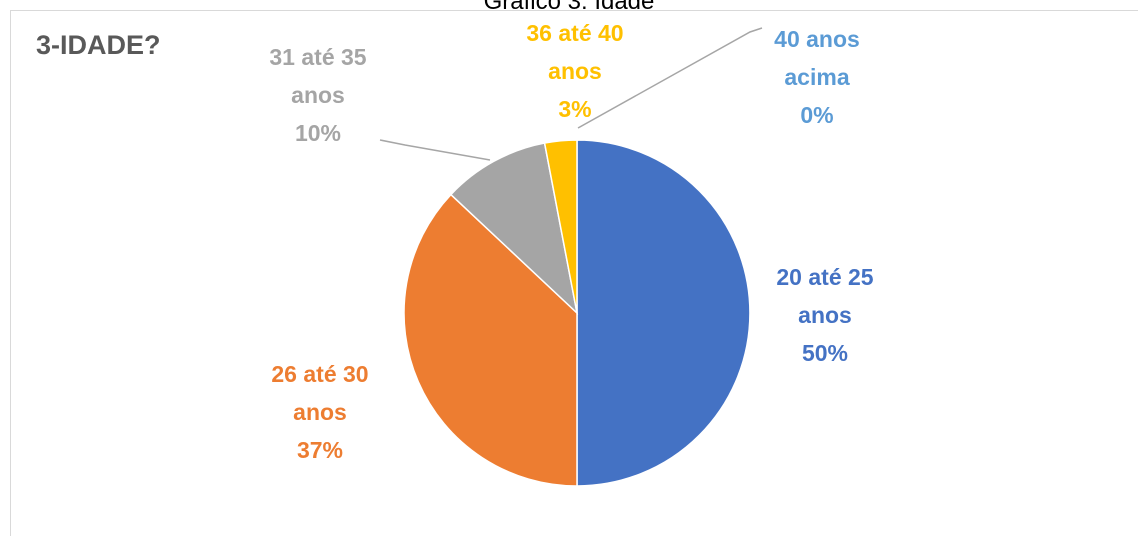  What do you see at coordinates (320, 450) in the screenshot?
I see `value-label: 37%` at bounding box center [320, 450].